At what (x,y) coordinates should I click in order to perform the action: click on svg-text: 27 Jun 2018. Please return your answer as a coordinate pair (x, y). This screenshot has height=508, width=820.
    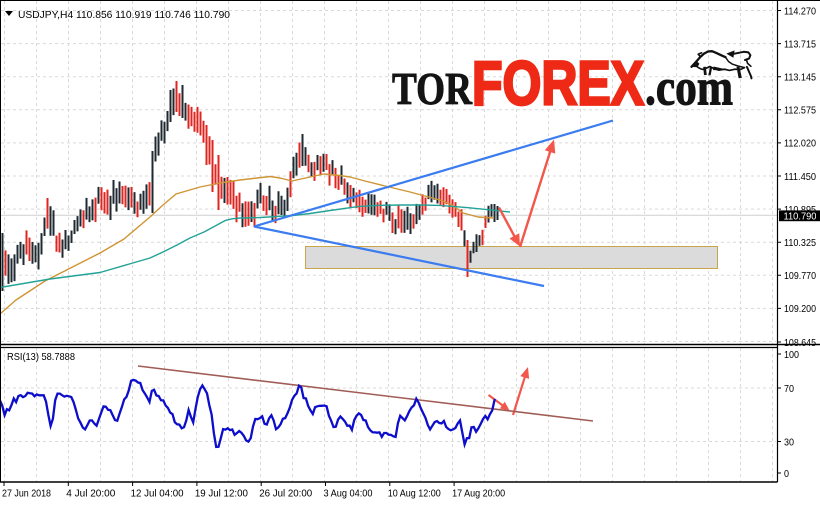
    Looking at the image, I should click on (26, 494).